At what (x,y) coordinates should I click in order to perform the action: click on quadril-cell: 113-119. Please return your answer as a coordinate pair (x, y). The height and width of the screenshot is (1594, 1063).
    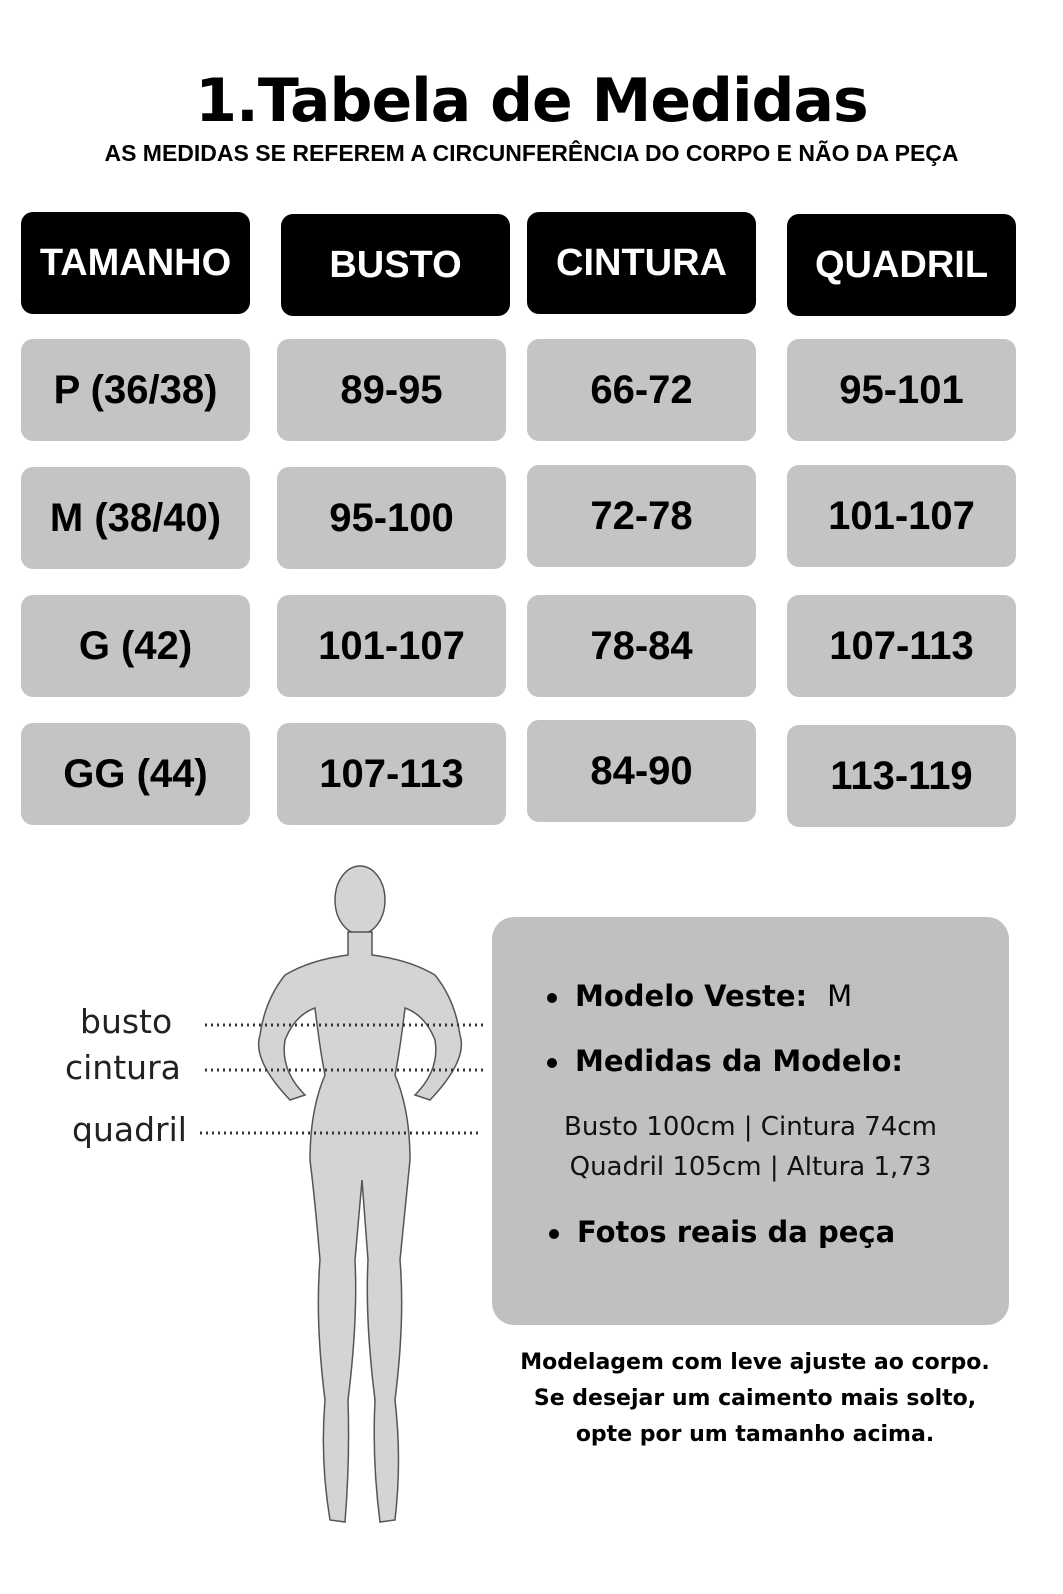
    Looking at the image, I should click on (901, 776).